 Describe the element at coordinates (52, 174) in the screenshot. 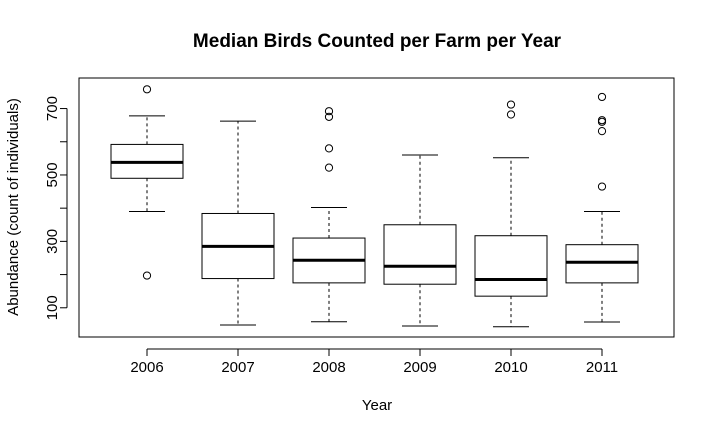

I see `y-tick-label-500: 500` at that location.